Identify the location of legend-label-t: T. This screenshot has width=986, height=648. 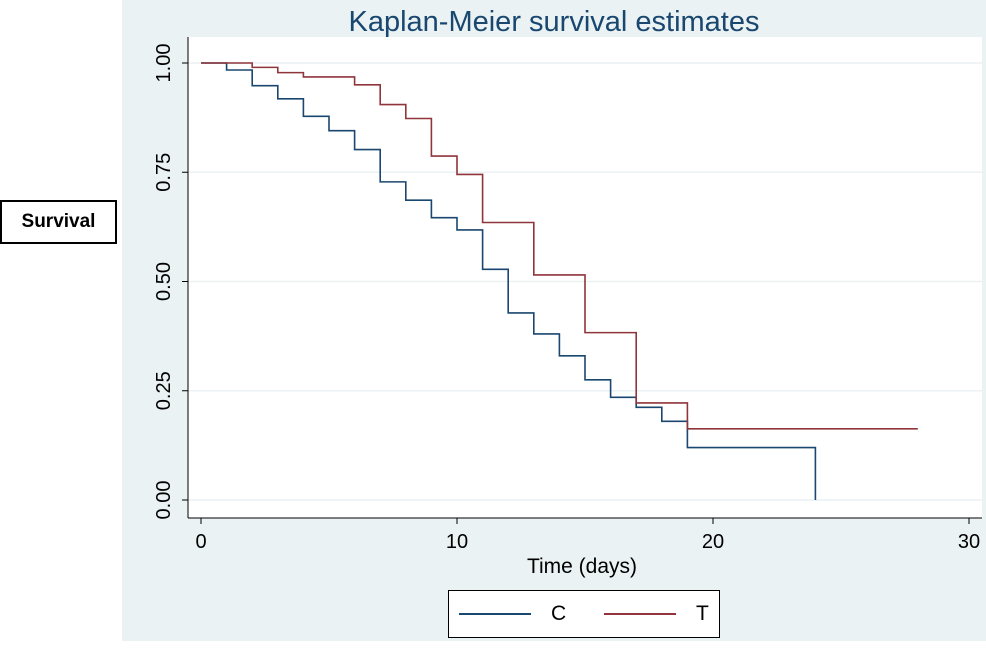
(702, 613).